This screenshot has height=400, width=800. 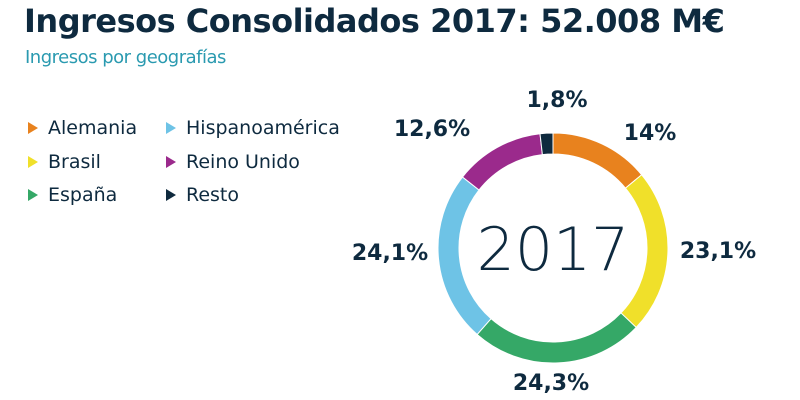 What do you see at coordinates (650, 133) in the screenshot?
I see `data-label: 14%` at bounding box center [650, 133].